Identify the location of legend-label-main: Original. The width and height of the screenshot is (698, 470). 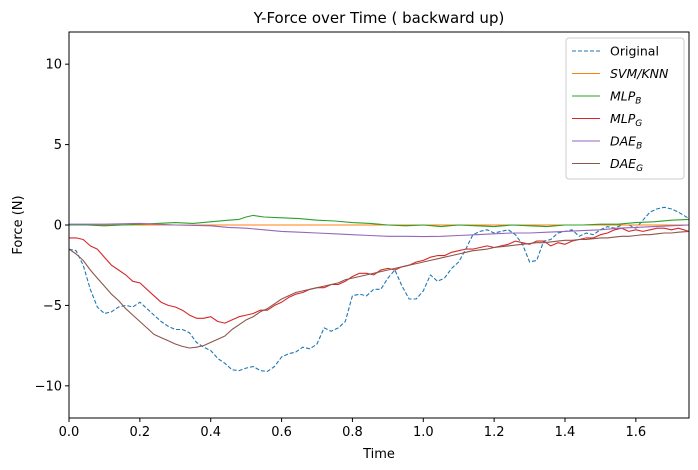
(634, 51).